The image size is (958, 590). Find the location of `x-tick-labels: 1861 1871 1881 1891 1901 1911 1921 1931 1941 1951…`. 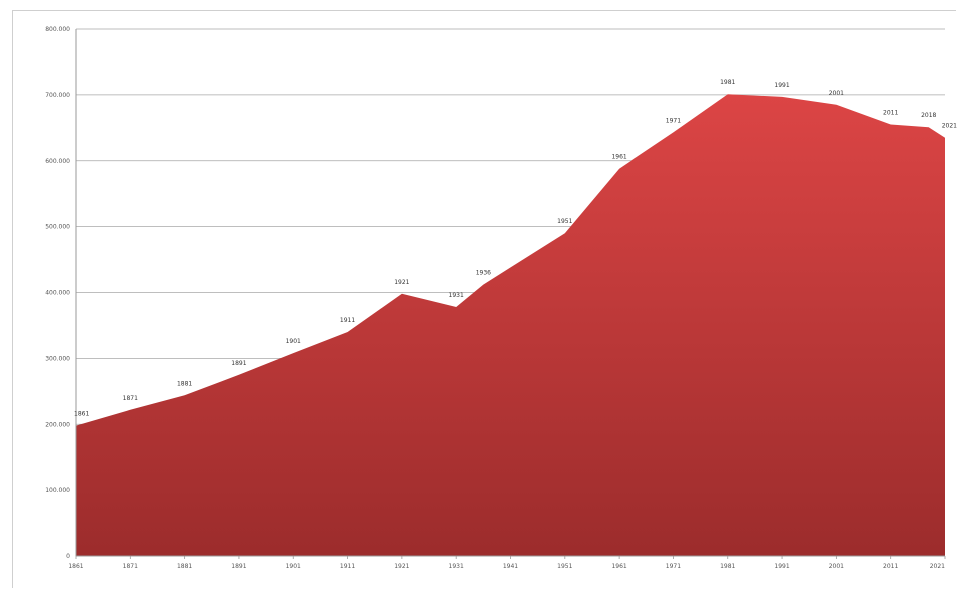

x-tick-labels: 1861 1871 1881 1891 1901 1911 1921 1931 1941 1951… is located at coordinates (507, 563).